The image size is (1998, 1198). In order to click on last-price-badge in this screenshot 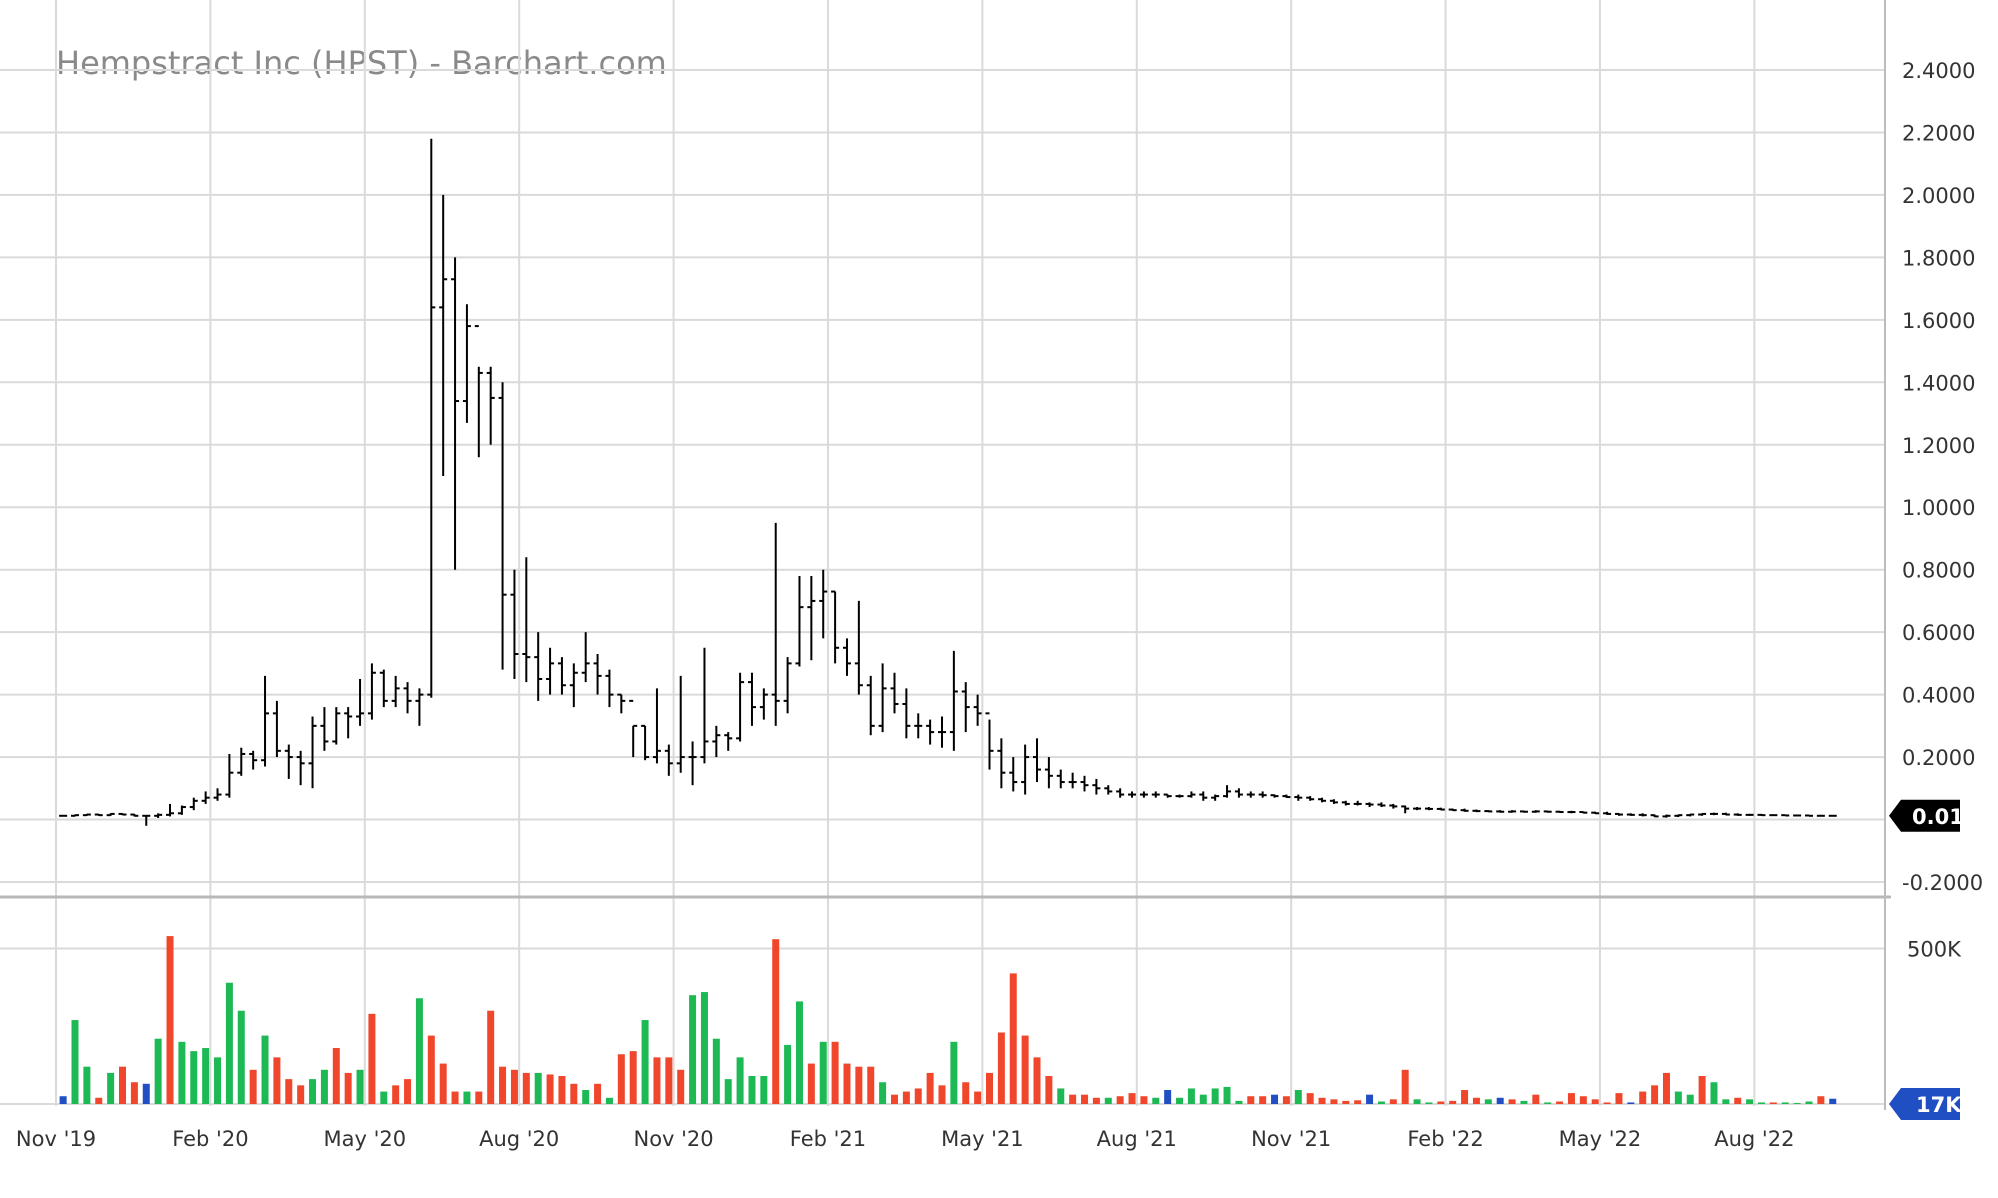, I will do `click(1924, 815)`.